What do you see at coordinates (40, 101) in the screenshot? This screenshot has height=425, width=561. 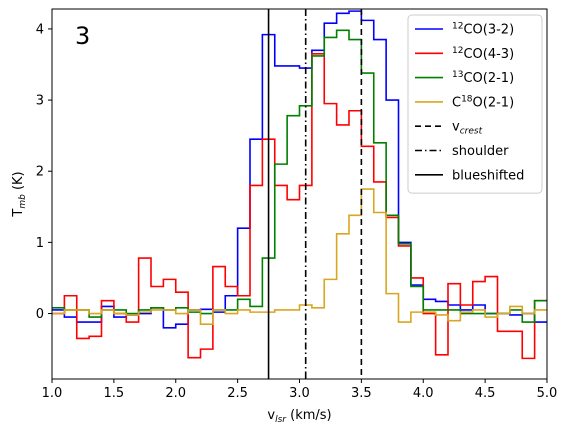 I see `y-tick-label: 3` at bounding box center [40, 101].